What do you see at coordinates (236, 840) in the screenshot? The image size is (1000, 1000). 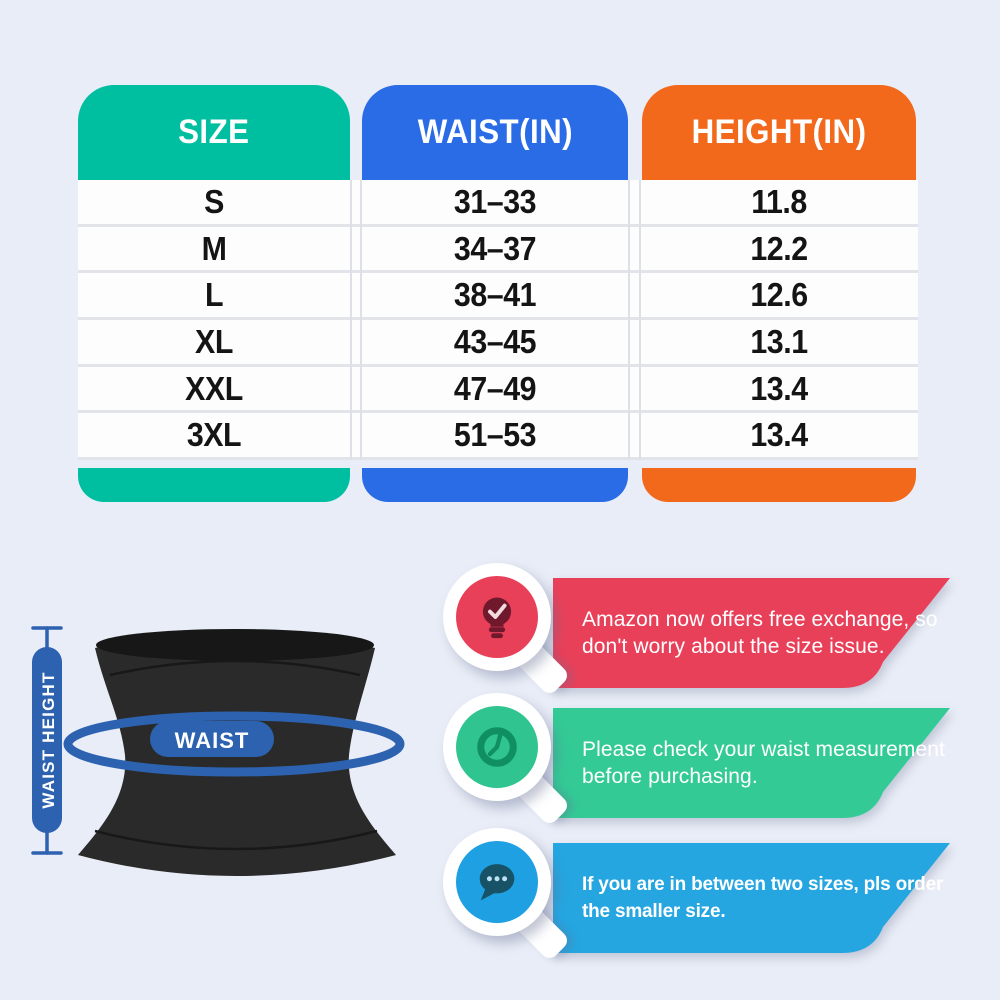 I see `bottom-seam` at bounding box center [236, 840].